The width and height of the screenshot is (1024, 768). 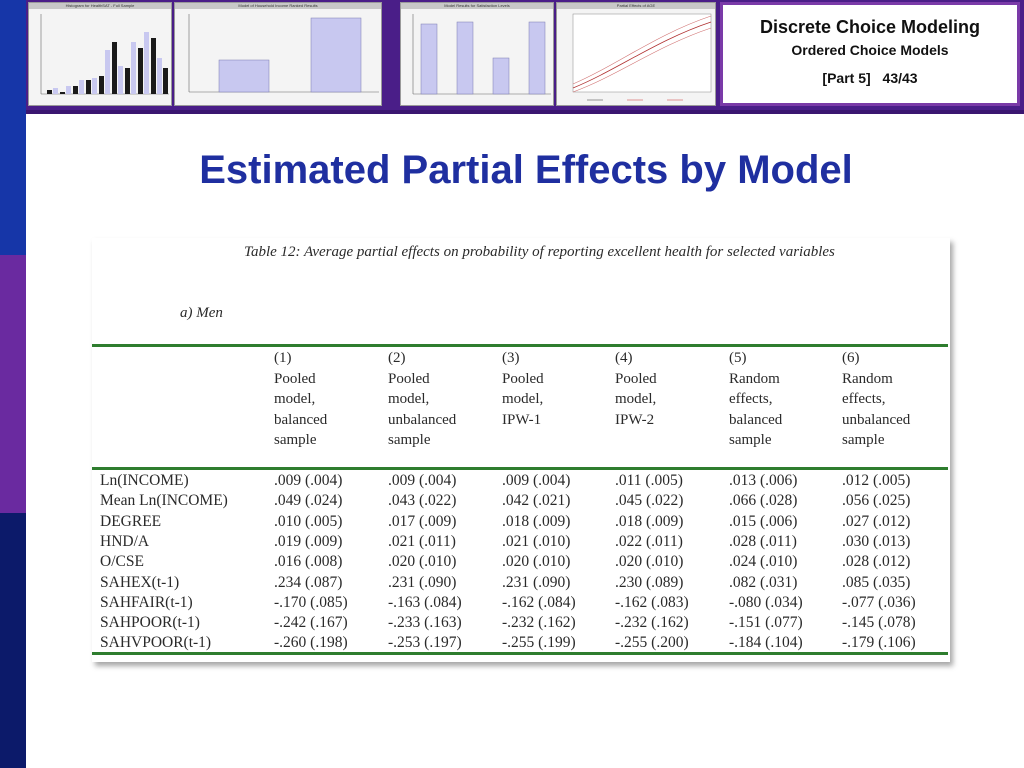 I want to click on table-cell: .230 (.089), so click(x=649, y=582).